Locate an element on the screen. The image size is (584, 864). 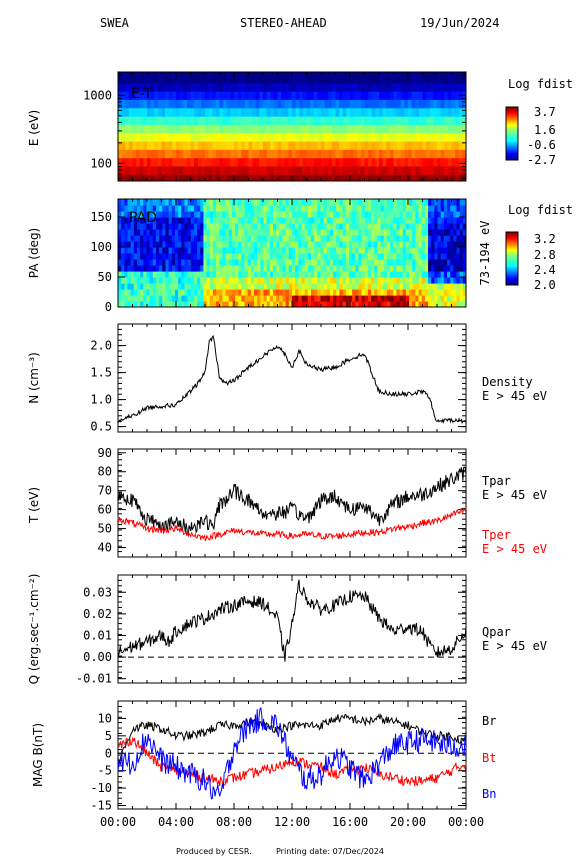
time-label: 08:00 is located at coordinates (234, 822).